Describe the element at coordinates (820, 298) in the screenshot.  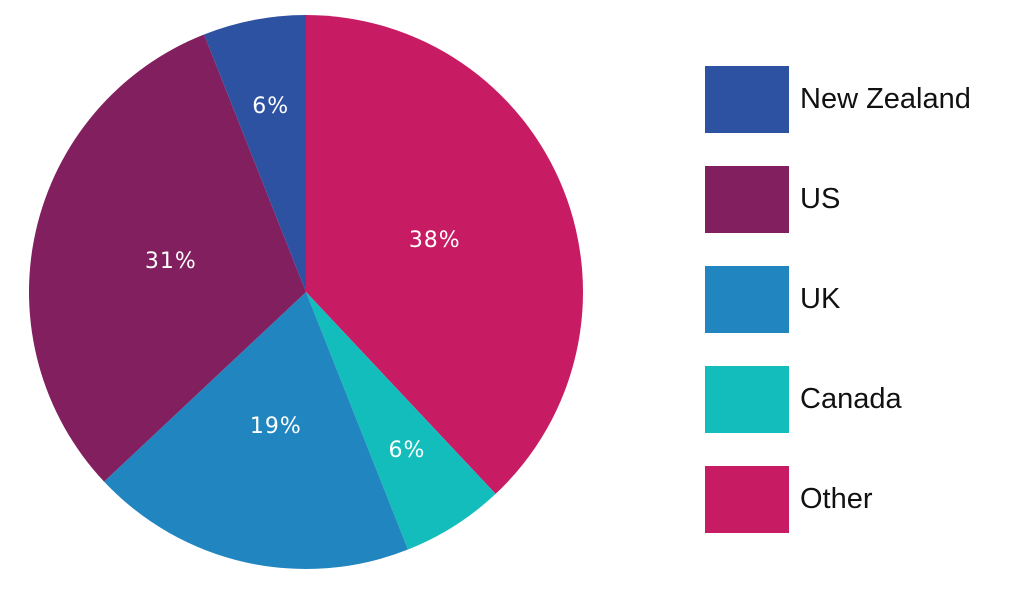
I see `legend-label: UK` at that location.